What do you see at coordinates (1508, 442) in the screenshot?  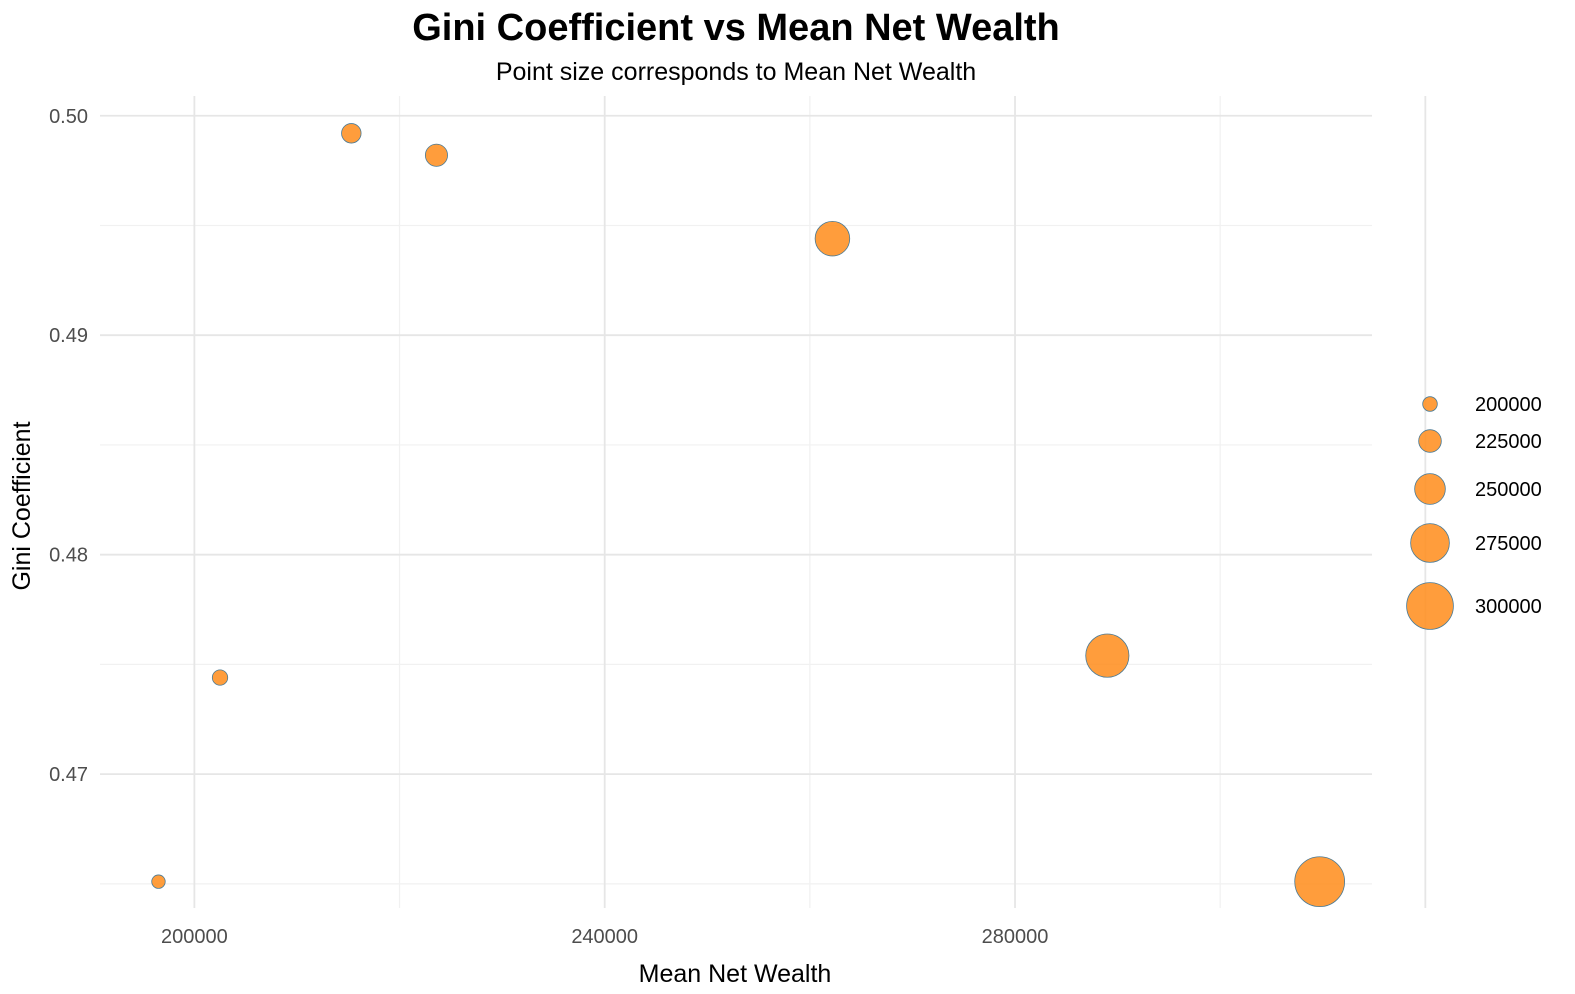 I see `legend-label: 225000` at bounding box center [1508, 442].